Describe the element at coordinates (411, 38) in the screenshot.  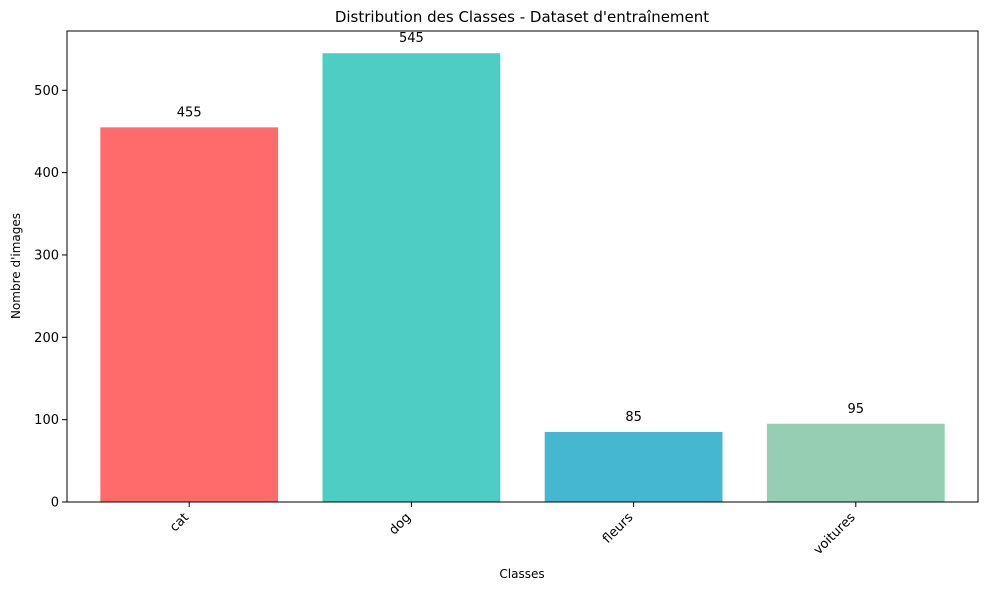
I see `data-label-dog: 545` at that location.